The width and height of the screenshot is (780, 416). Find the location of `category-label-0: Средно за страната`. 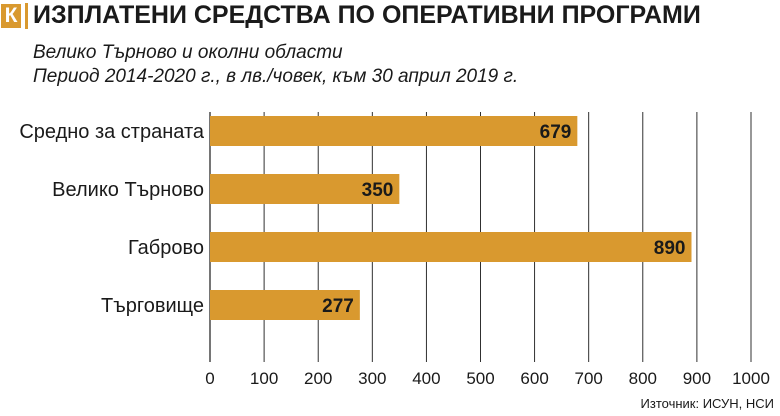

category-label-0: Средно за страната is located at coordinates (112, 132).